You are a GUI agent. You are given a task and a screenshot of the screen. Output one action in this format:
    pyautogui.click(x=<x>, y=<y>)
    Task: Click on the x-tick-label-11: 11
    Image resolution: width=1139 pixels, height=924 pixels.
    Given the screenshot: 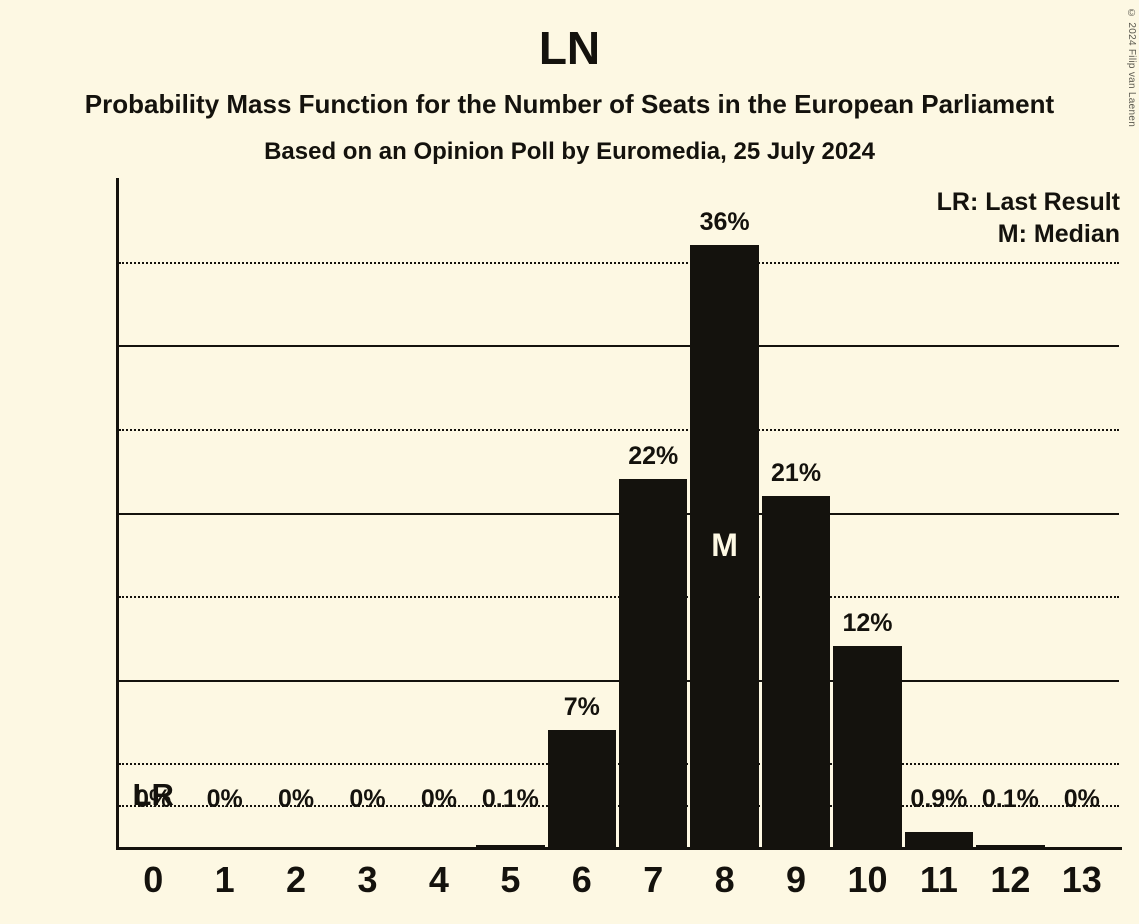 What is the action you would take?
    pyautogui.click(x=938, y=879)
    